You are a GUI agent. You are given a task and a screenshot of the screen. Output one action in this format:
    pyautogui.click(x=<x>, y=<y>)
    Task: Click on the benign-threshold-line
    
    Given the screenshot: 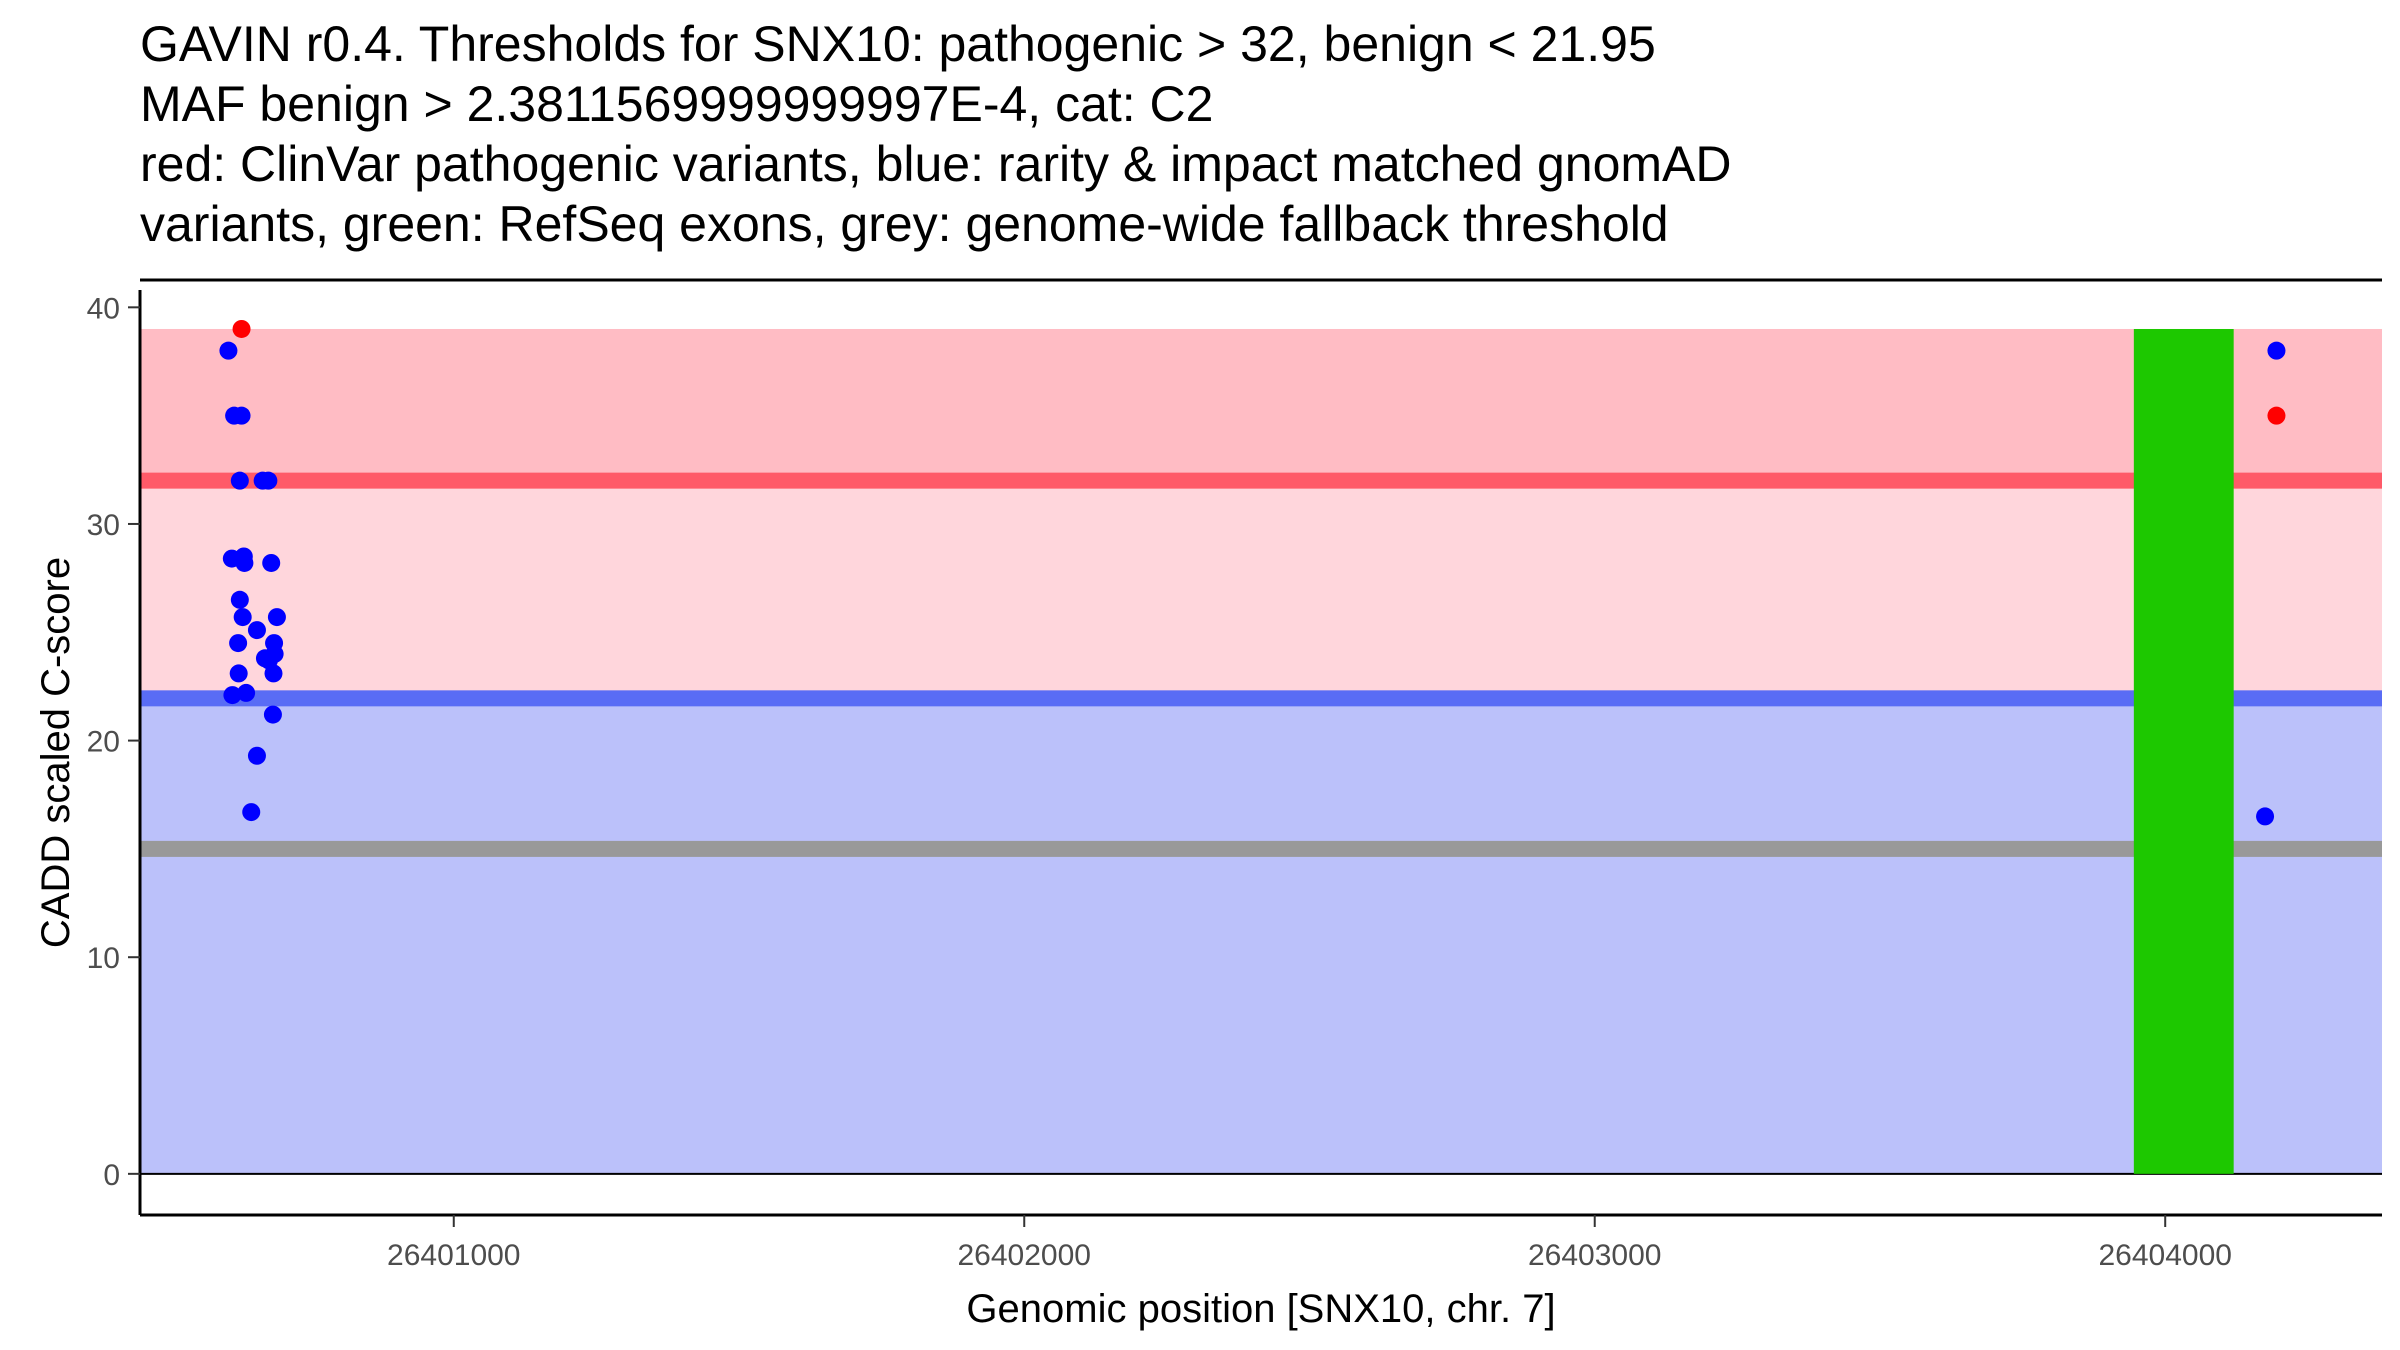 What is the action you would take?
    pyautogui.click(x=1261, y=698)
    